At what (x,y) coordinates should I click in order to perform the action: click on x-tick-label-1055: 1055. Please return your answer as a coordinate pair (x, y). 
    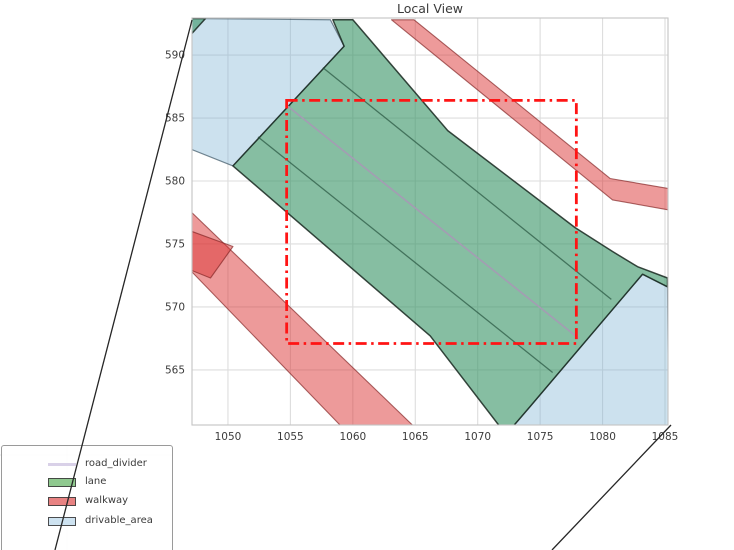
    Looking at the image, I should click on (290, 437).